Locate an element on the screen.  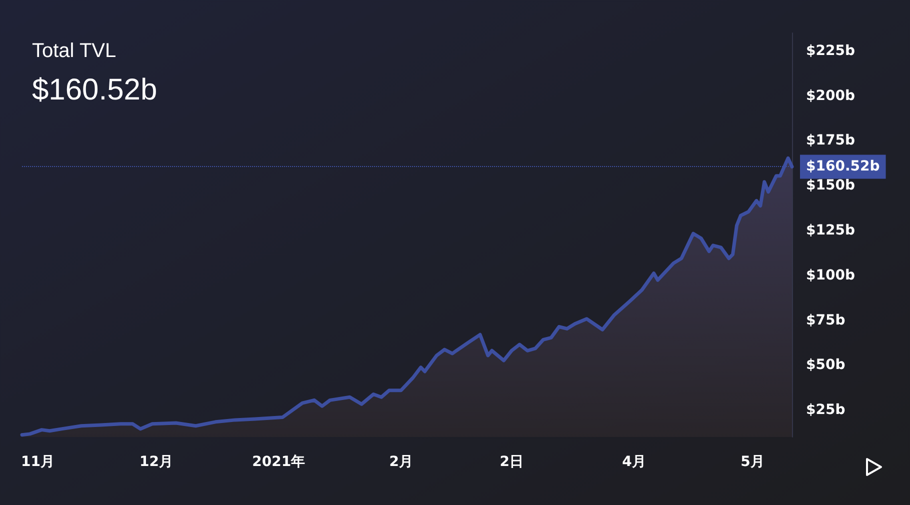
x-tick-label: 11月 is located at coordinates (38, 462).